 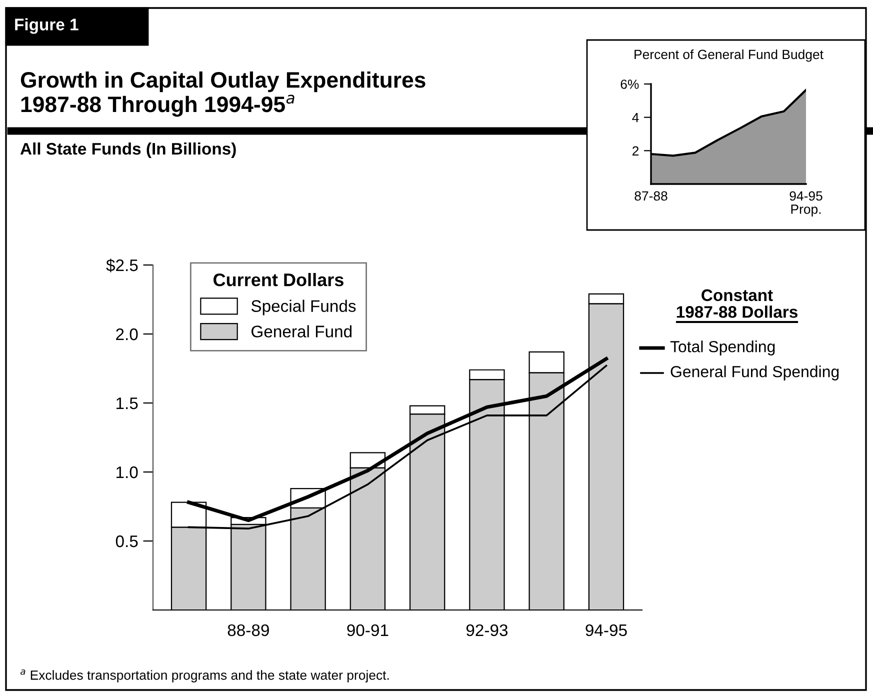 What do you see at coordinates (303, 308) in the screenshot?
I see `legend-label: Special Funds` at bounding box center [303, 308].